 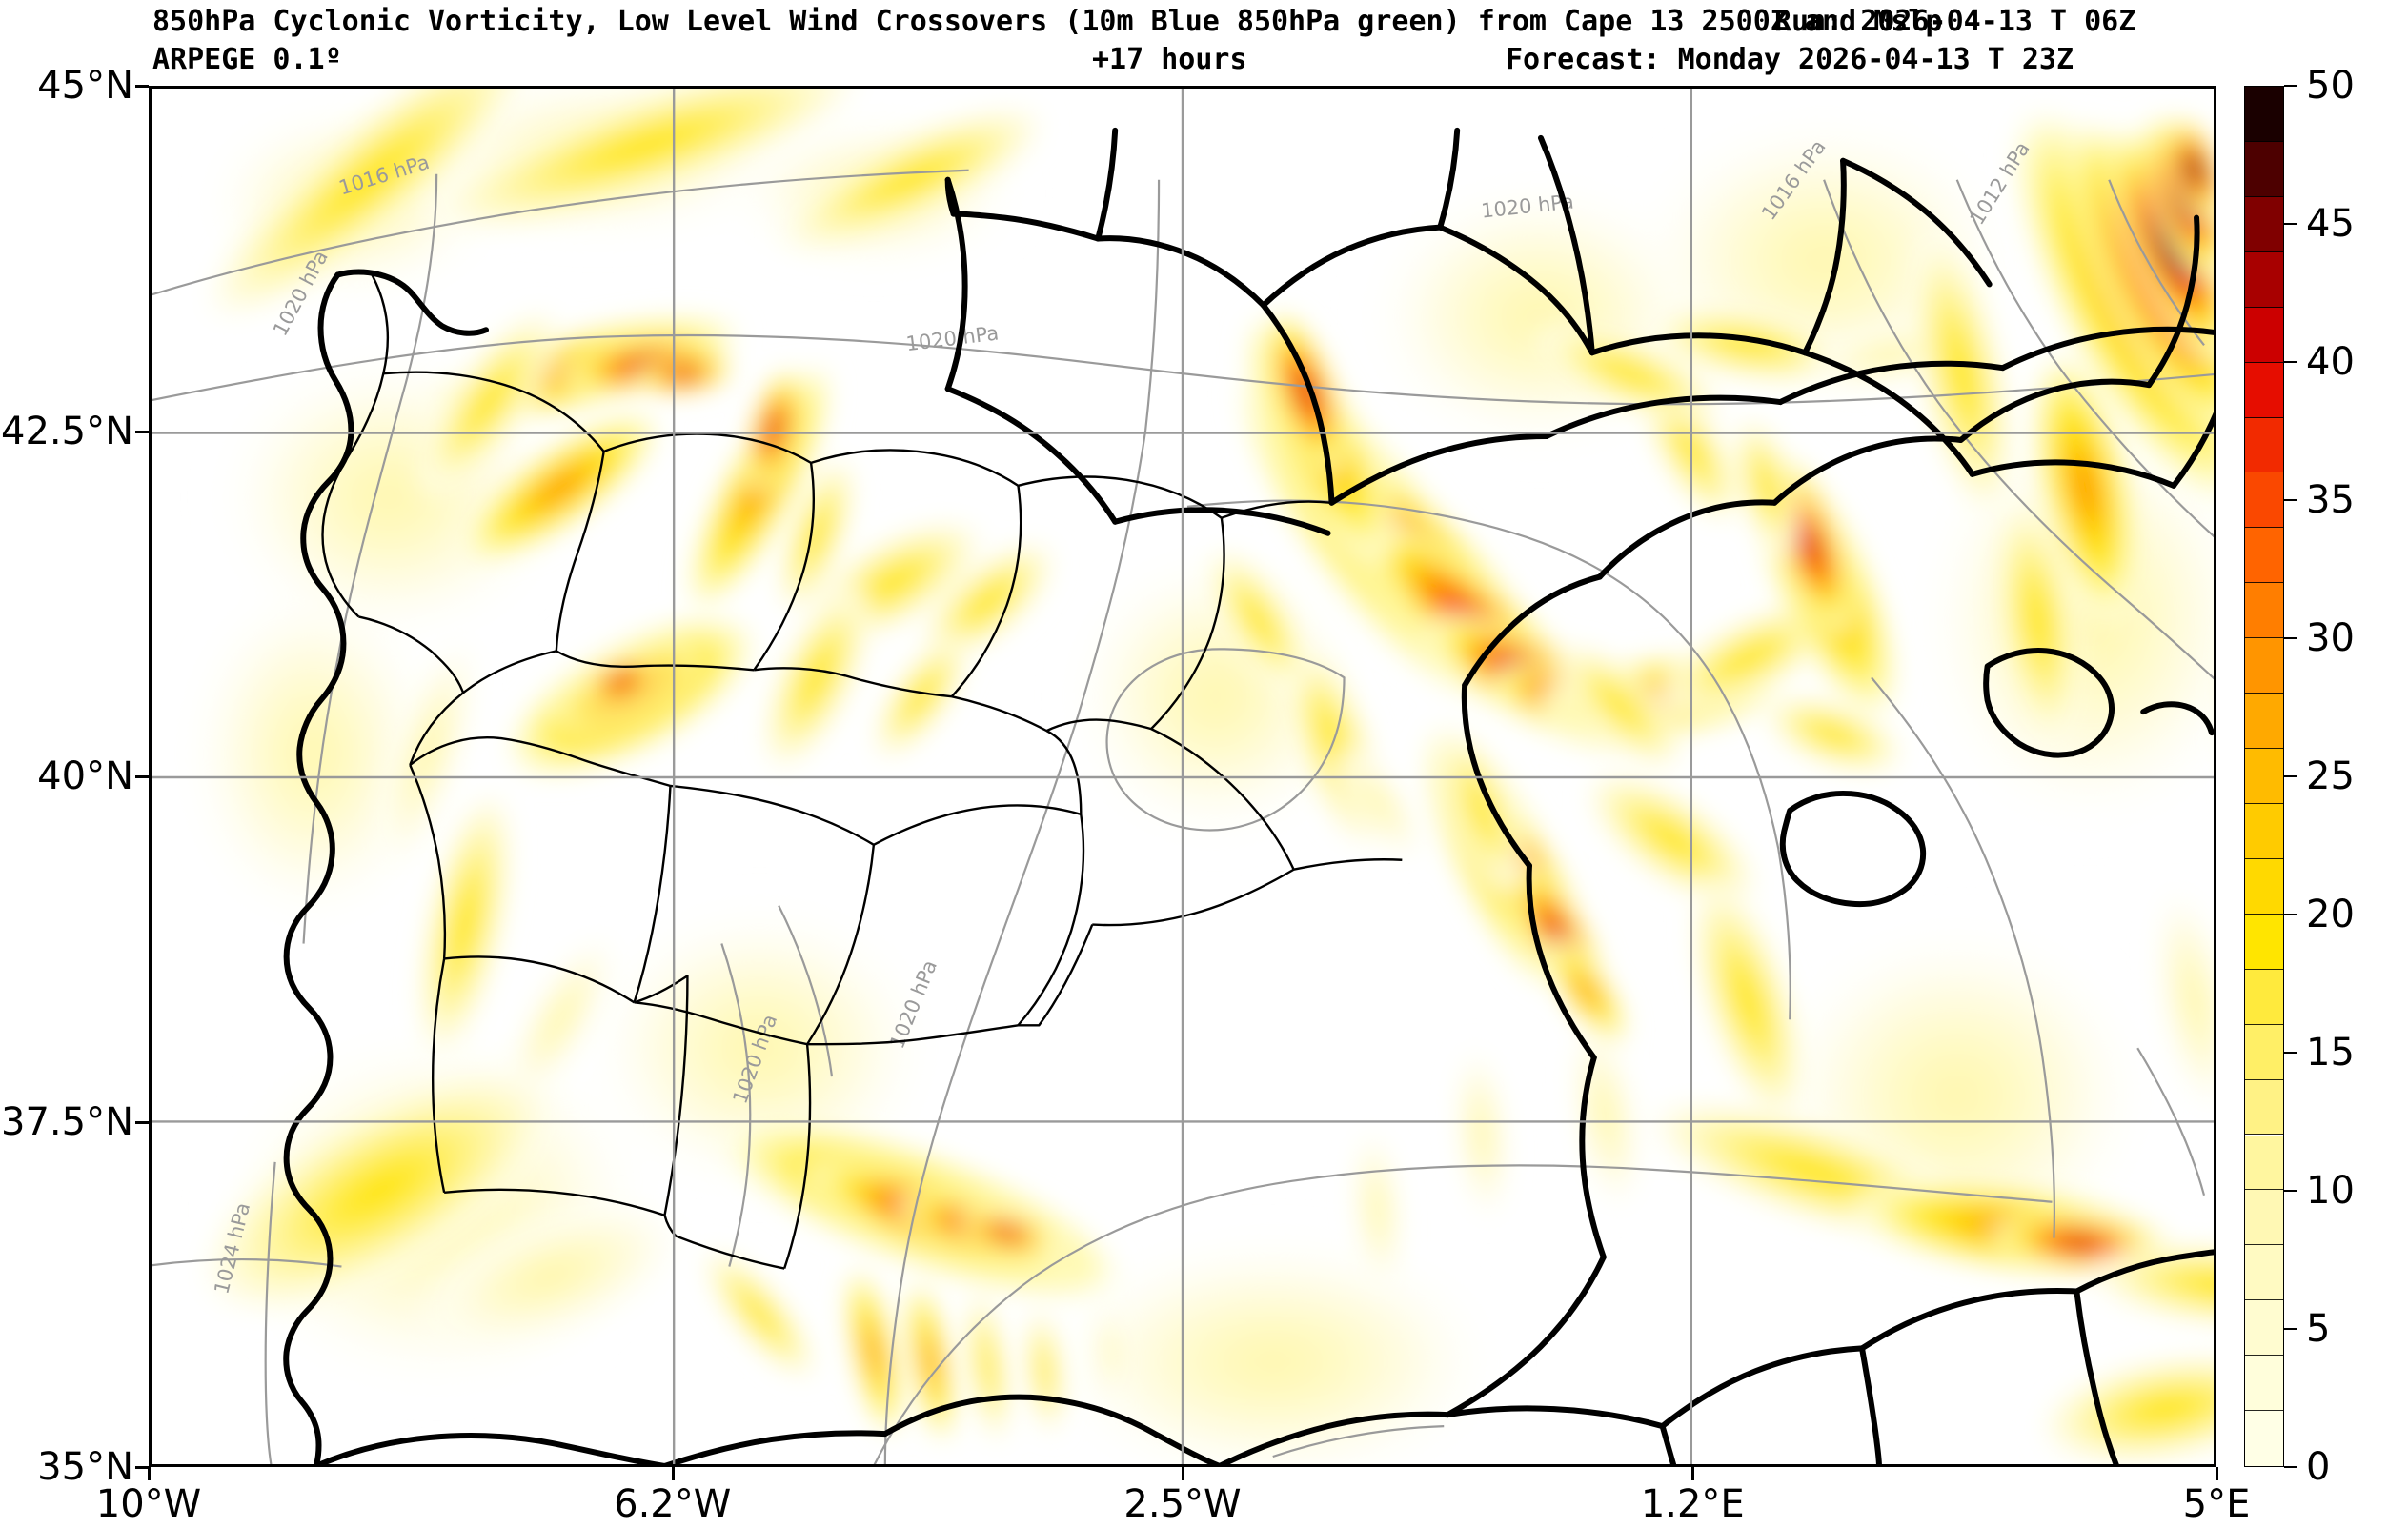 I want to click on lead-time-label: +17 hours, so click(x=1170, y=60).